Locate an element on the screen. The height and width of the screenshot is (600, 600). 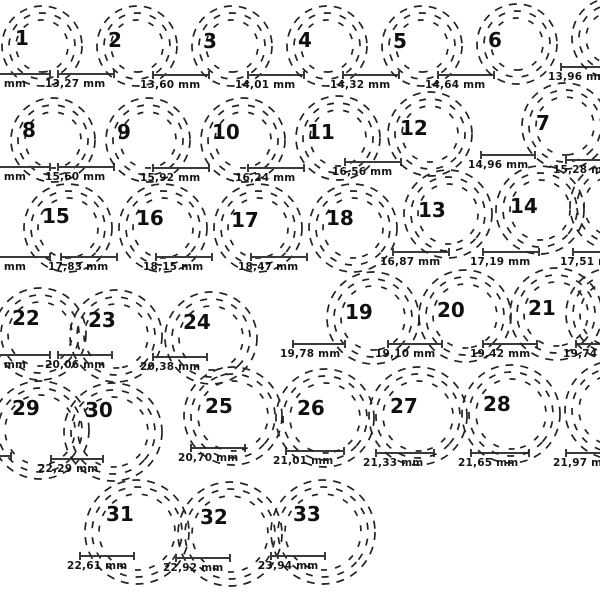
ring-number: 25 is located at coordinates (219, 406).